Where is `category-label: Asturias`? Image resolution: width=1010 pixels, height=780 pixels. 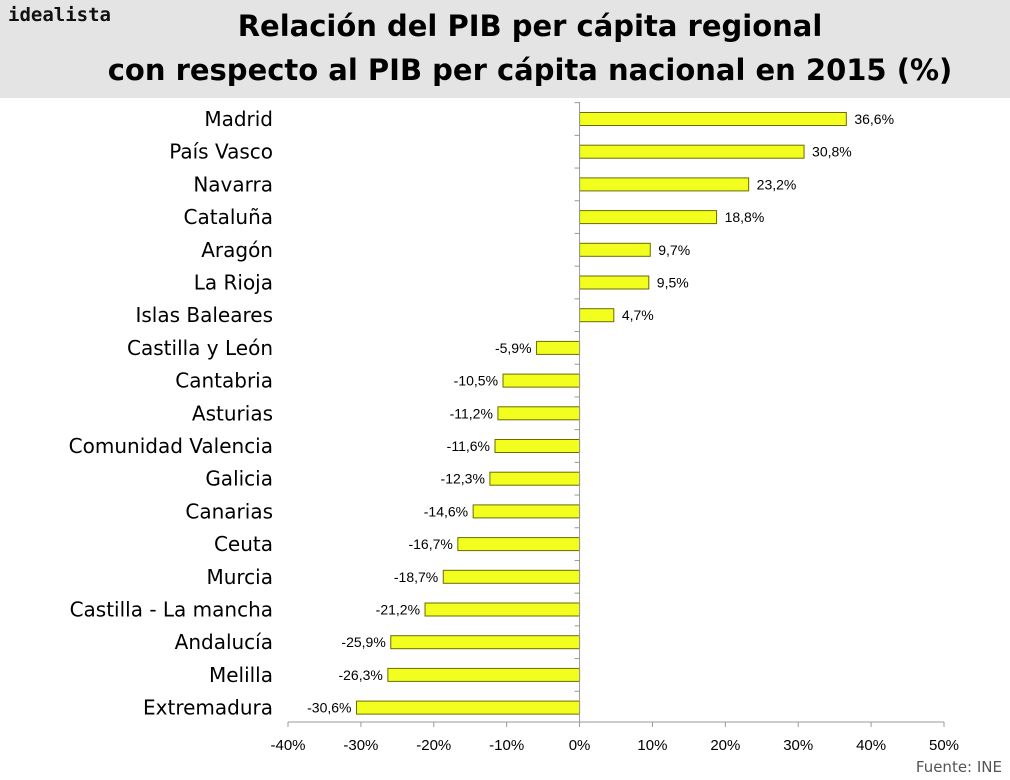 category-label: Asturias is located at coordinates (232, 413).